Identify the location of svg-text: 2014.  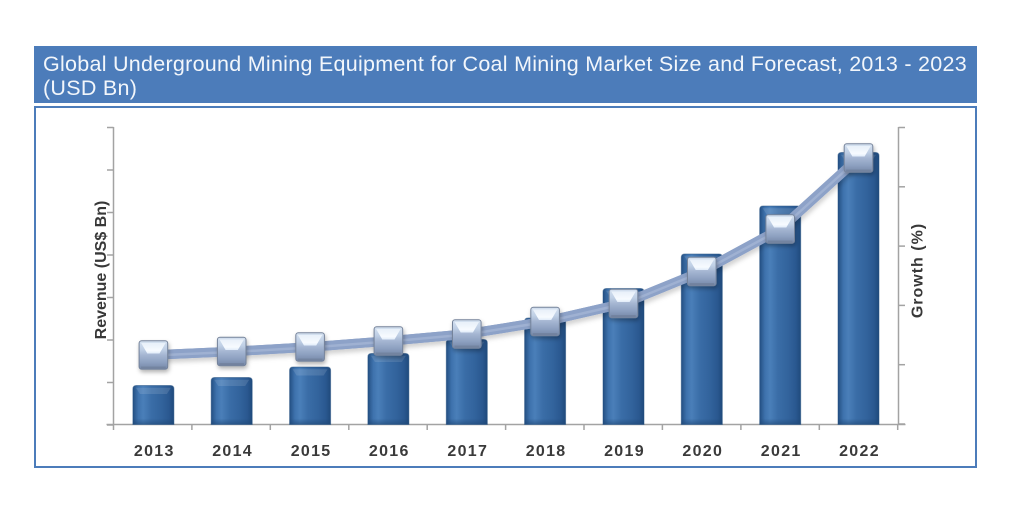
(232, 451).